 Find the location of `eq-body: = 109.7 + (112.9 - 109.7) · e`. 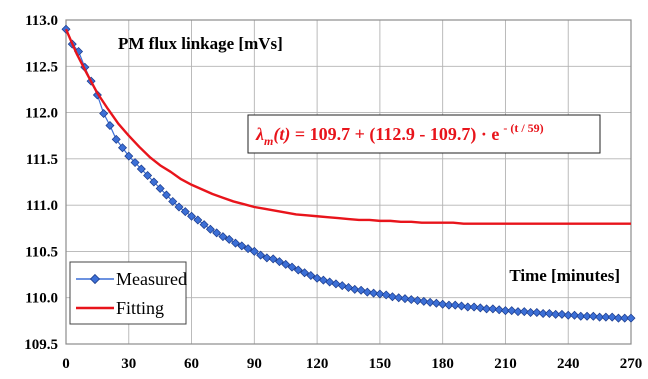

eq-body: = 109.7 + (112.9 - 109.7) · e is located at coordinates (394, 134).